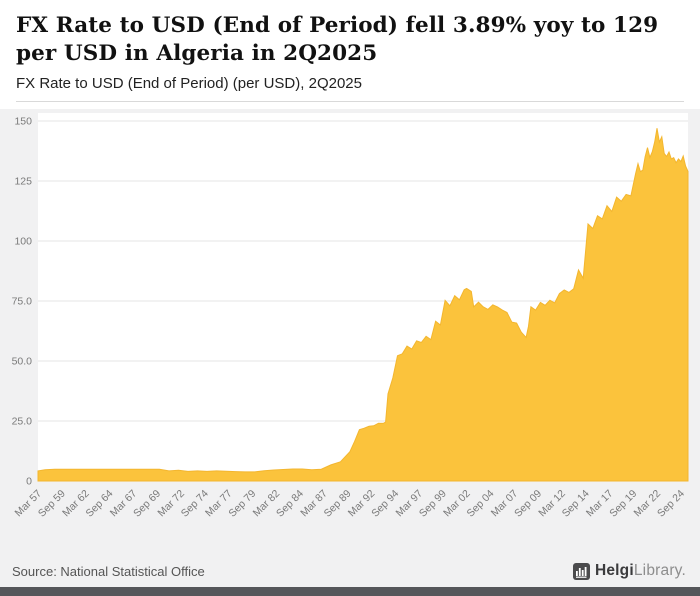 The width and height of the screenshot is (700, 596). Describe the element at coordinates (29, 482) in the screenshot. I see `svg-text: 0` at that location.